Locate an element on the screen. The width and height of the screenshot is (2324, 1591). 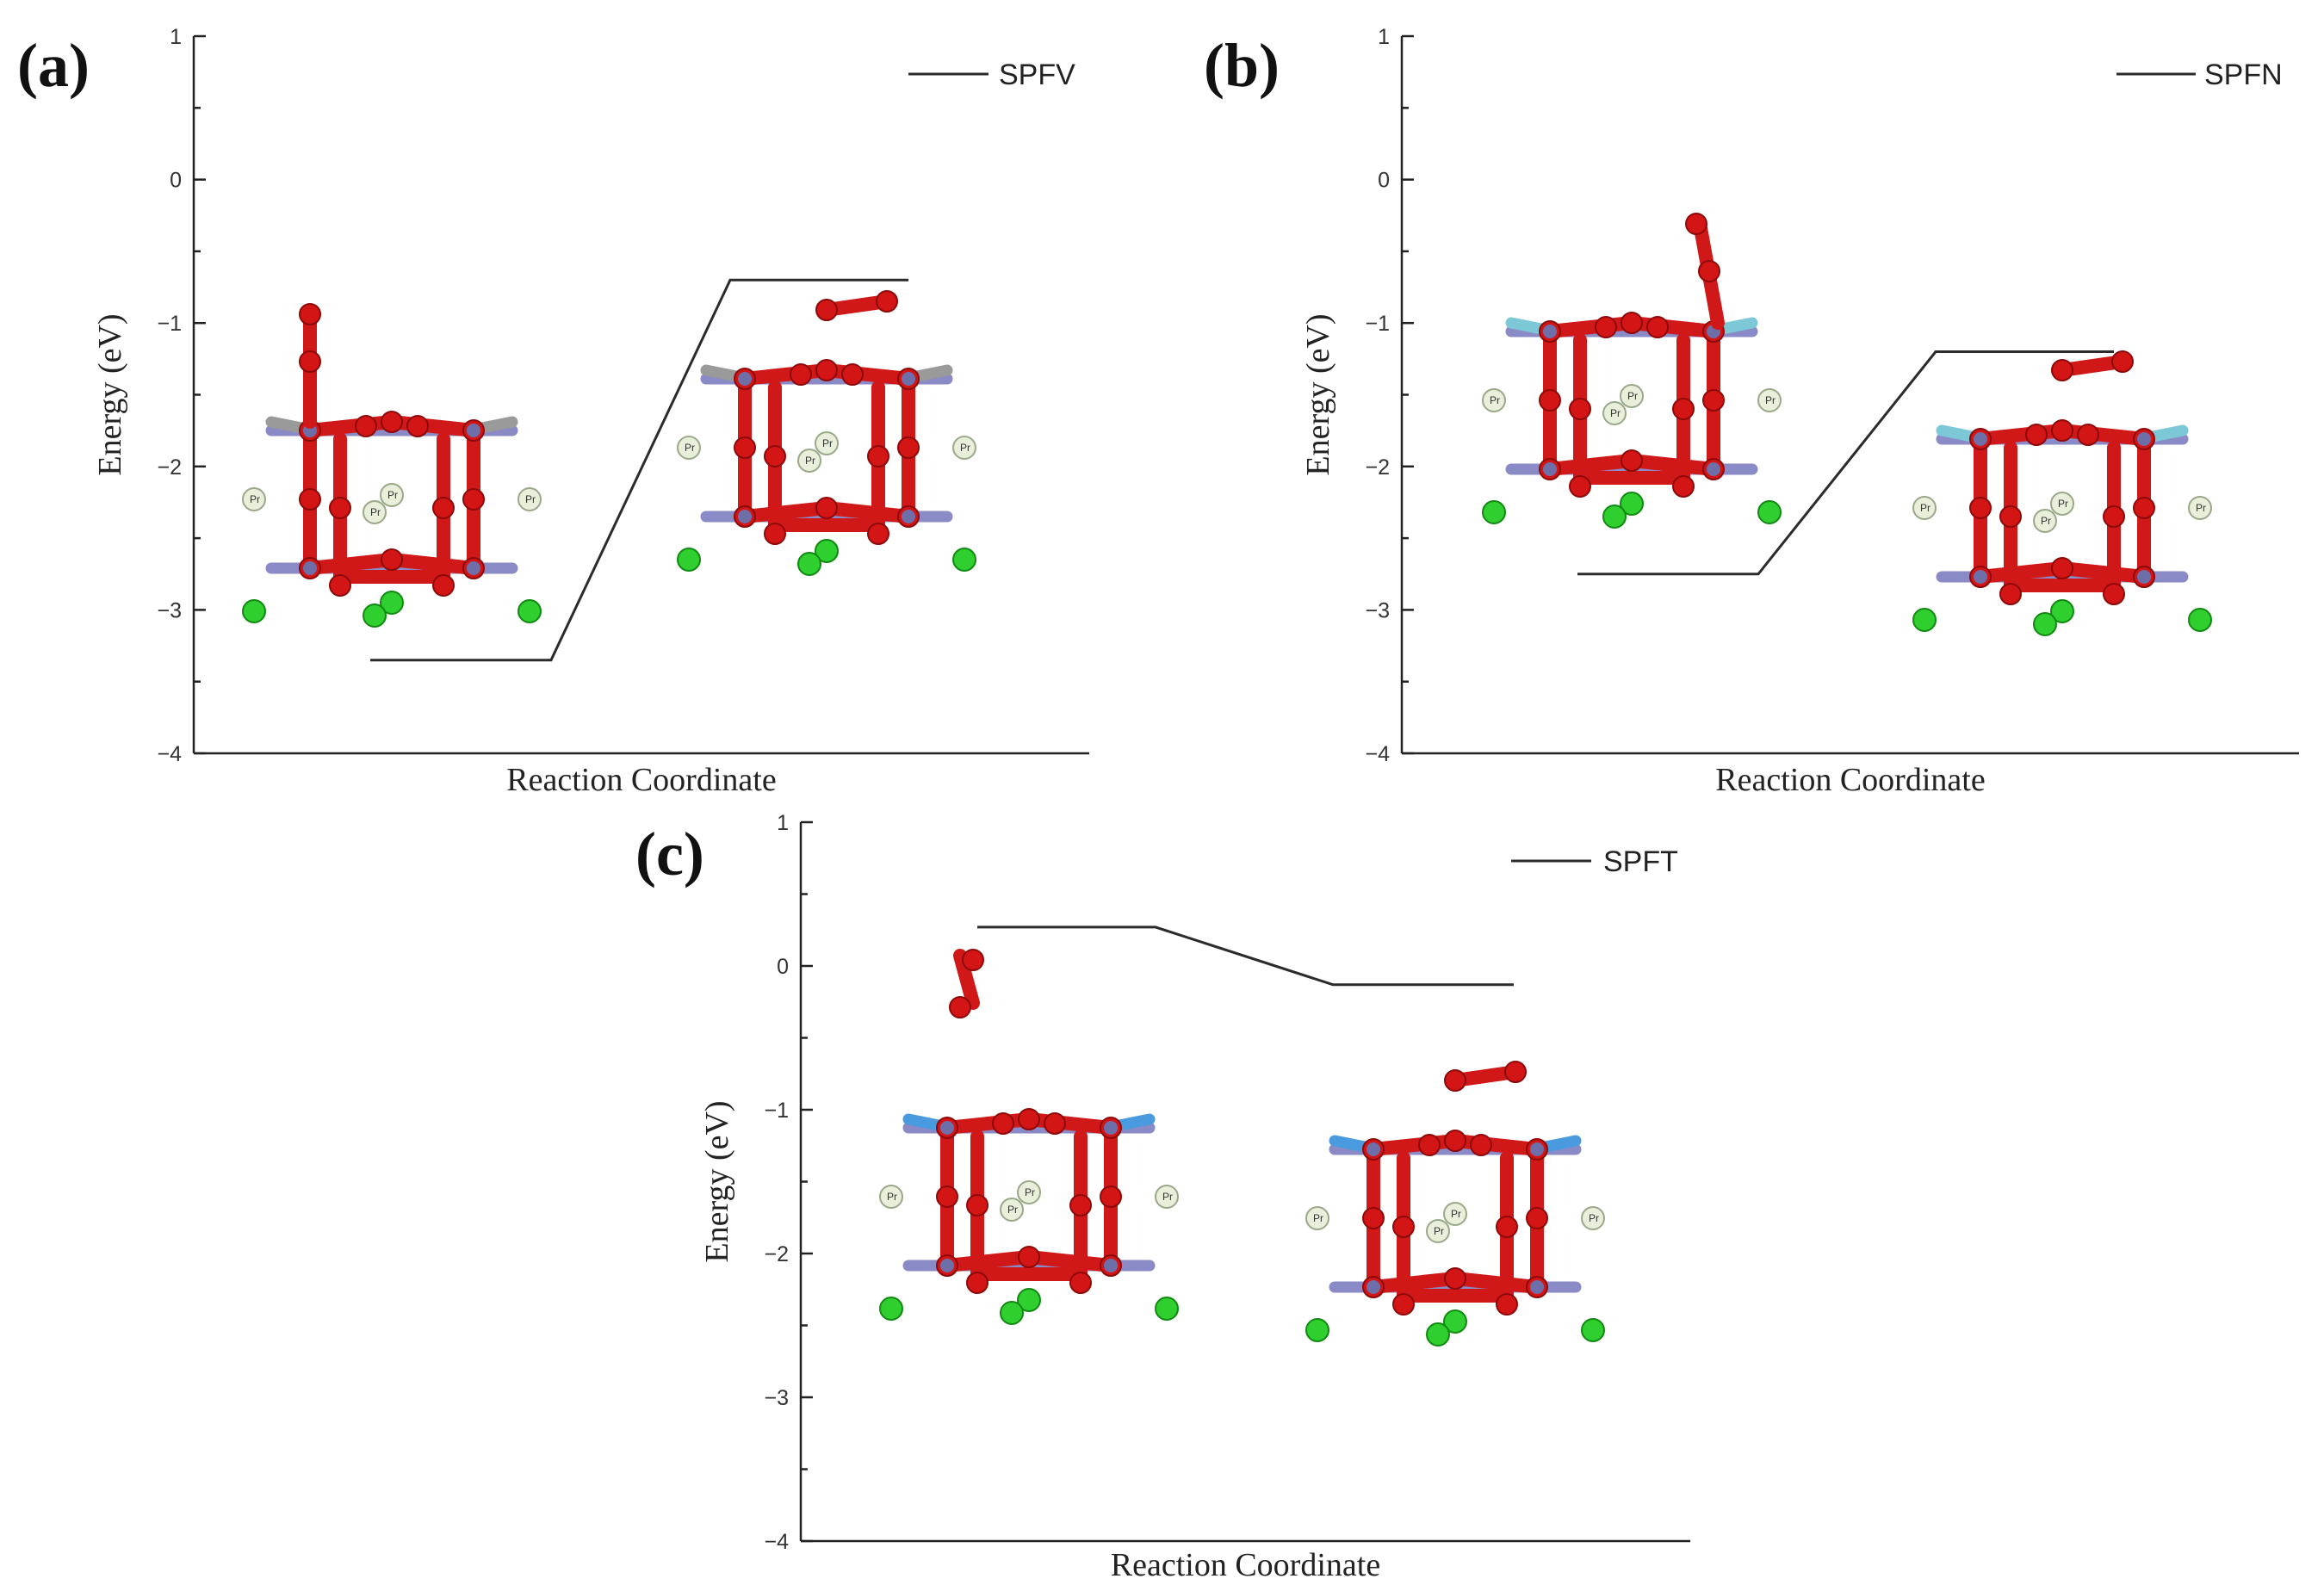
y-axis-title: Energy (eV) is located at coordinates (717, 1181).